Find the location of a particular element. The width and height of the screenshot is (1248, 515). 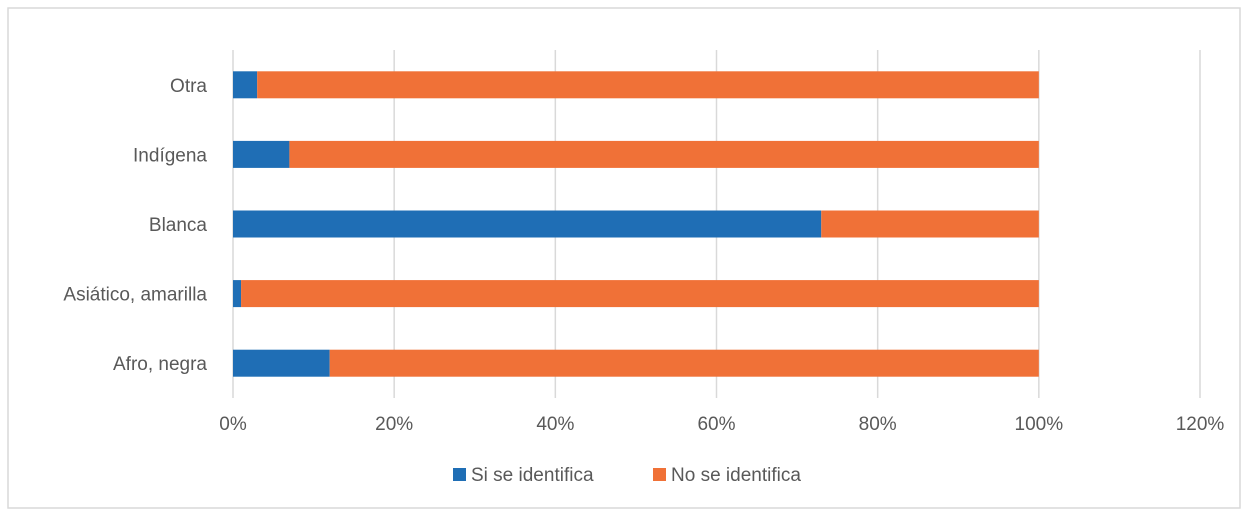

x-tick-label: 0% is located at coordinates (233, 424).